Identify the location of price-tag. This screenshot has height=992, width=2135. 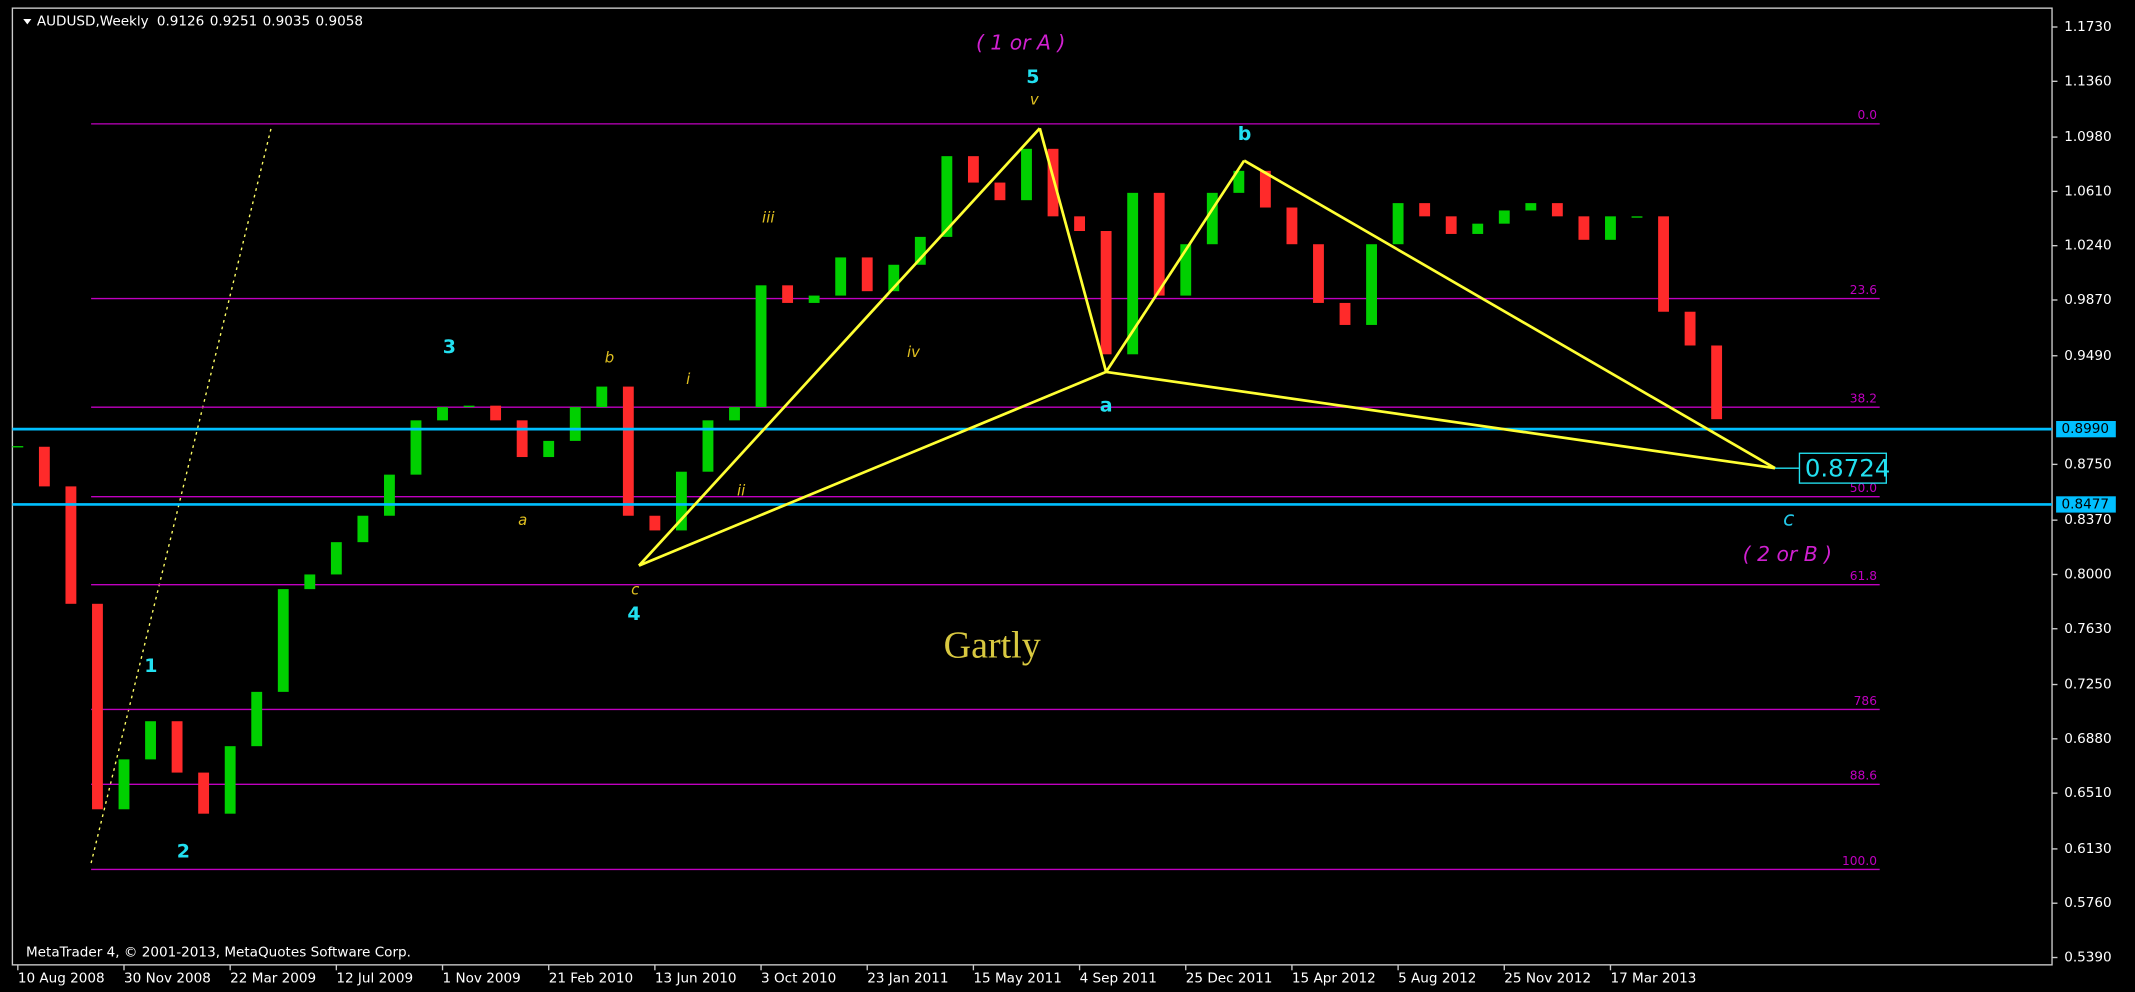
(2086, 429).